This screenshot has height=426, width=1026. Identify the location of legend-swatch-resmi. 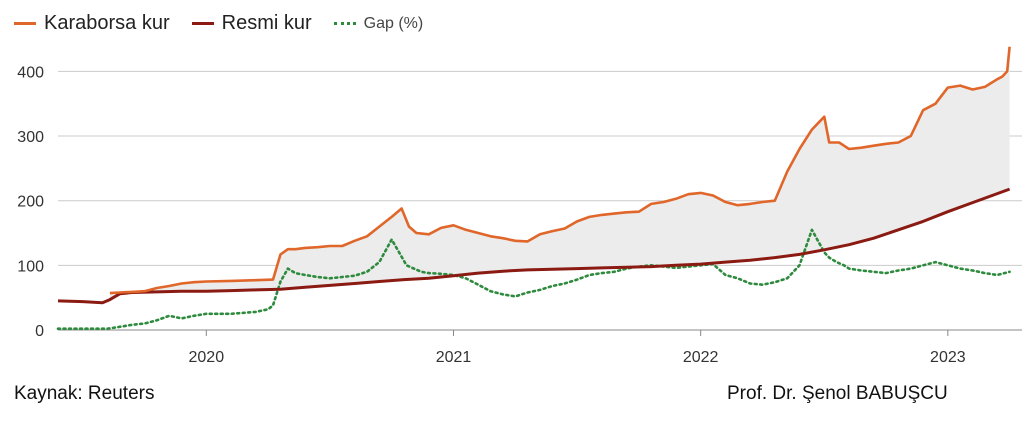
(202, 23).